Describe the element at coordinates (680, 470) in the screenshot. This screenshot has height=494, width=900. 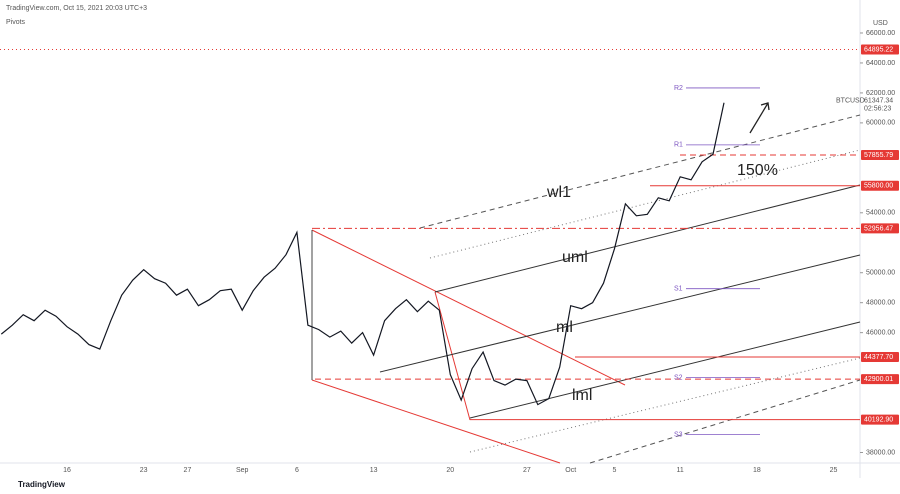
I see `x-tick-label: 11` at that location.